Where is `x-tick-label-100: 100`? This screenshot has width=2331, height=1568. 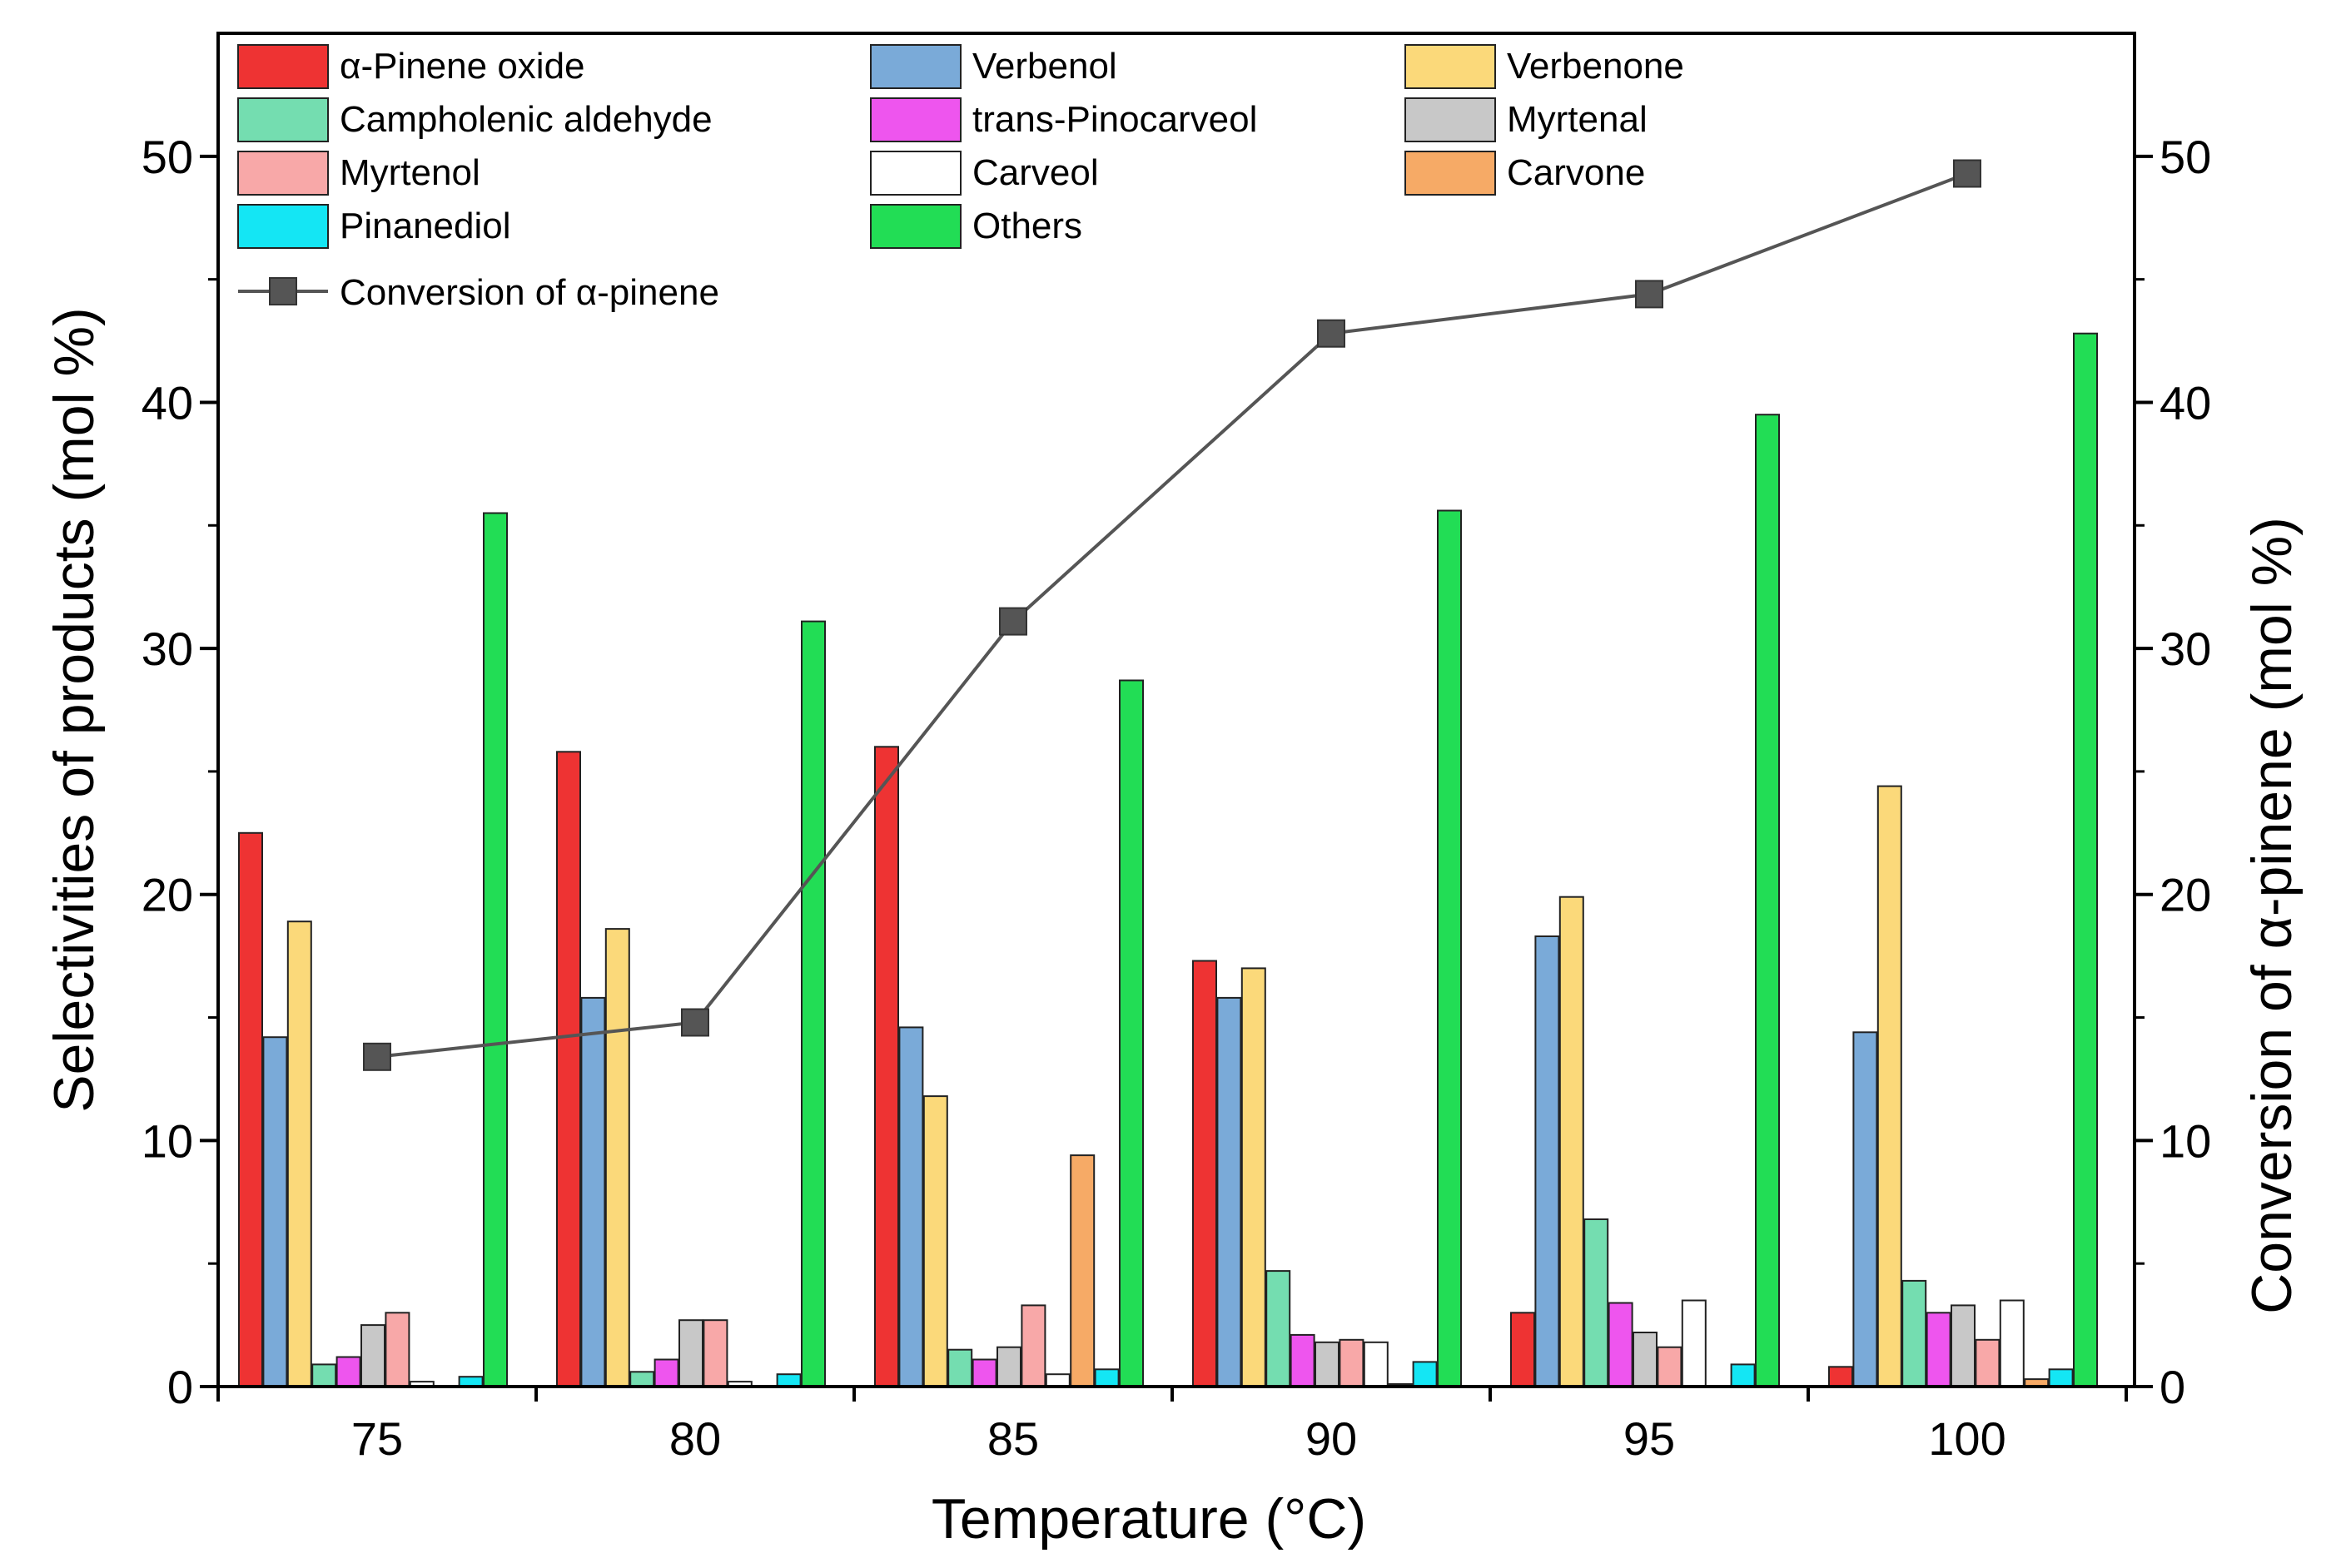 x-tick-label-100: 100 is located at coordinates (1966, 1438).